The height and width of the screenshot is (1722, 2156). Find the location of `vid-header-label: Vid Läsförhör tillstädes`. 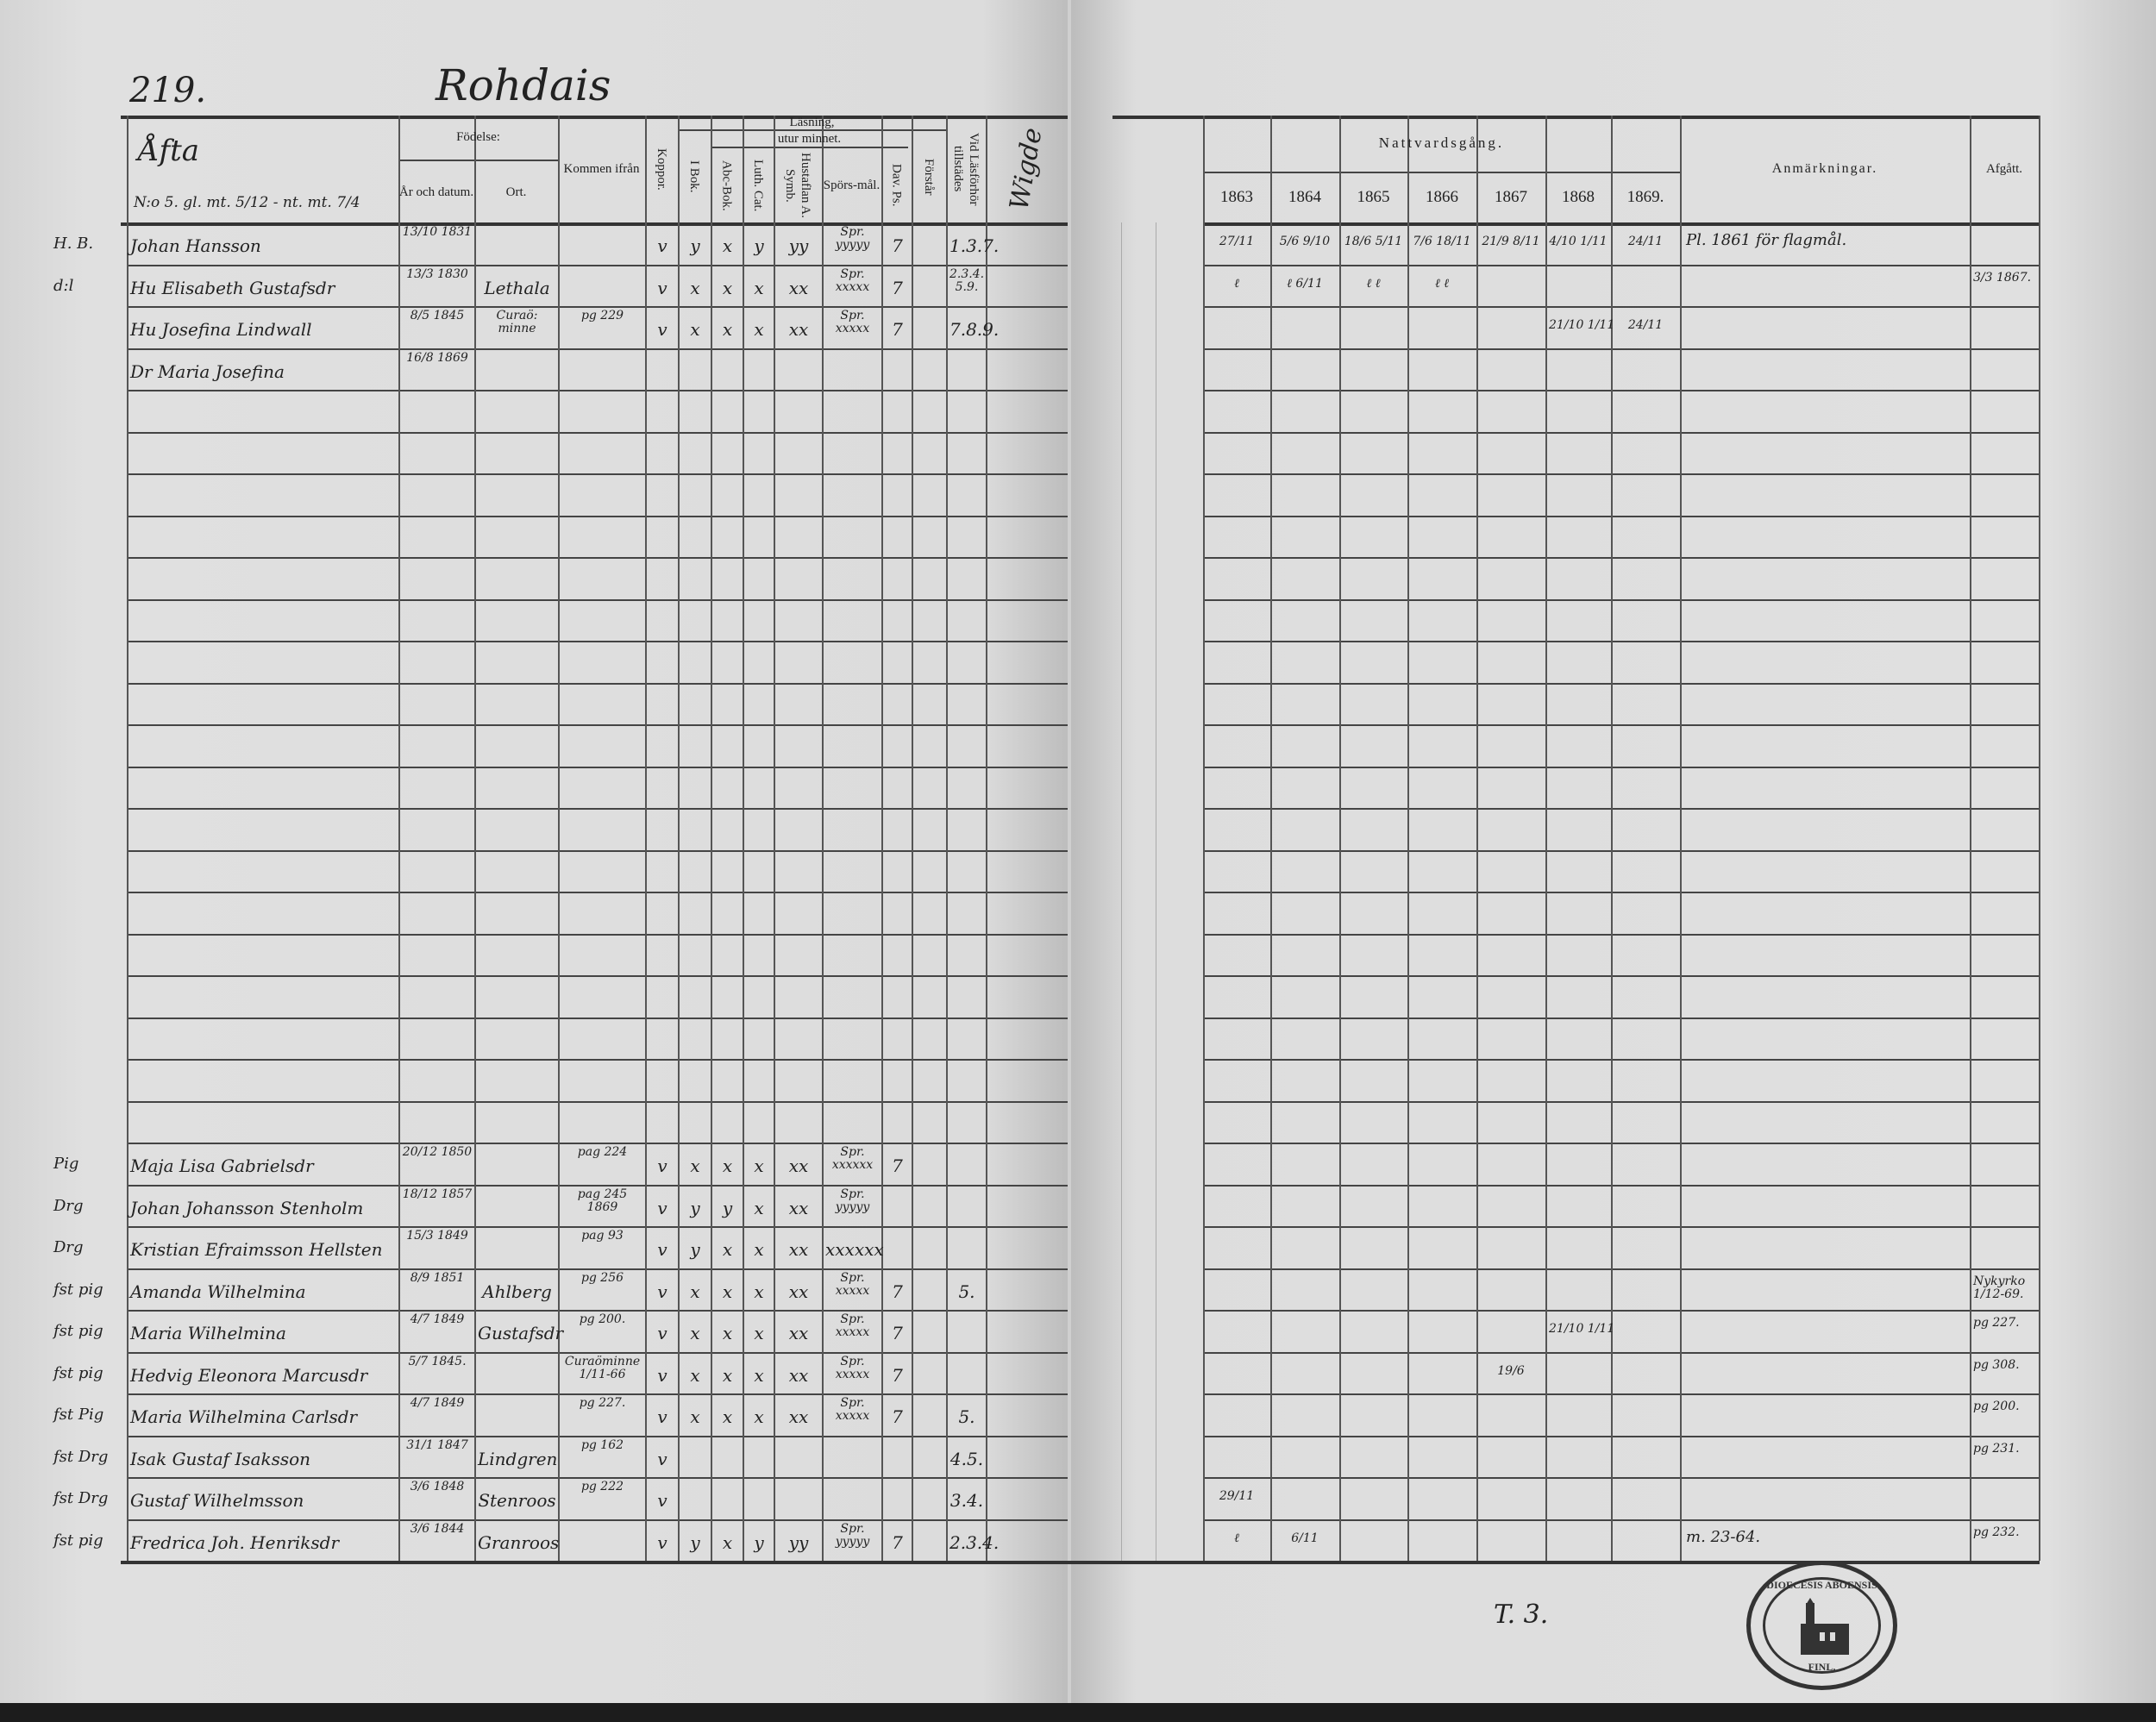

vid-header-label: Vid Läsförhör tillstädes is located at coordinates (966, 169).